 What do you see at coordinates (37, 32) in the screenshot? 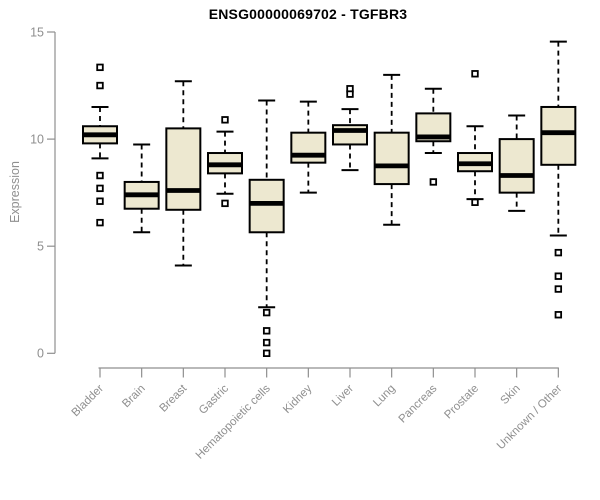
I see `y-tick-label: 15` at bounding box center [37, 32].